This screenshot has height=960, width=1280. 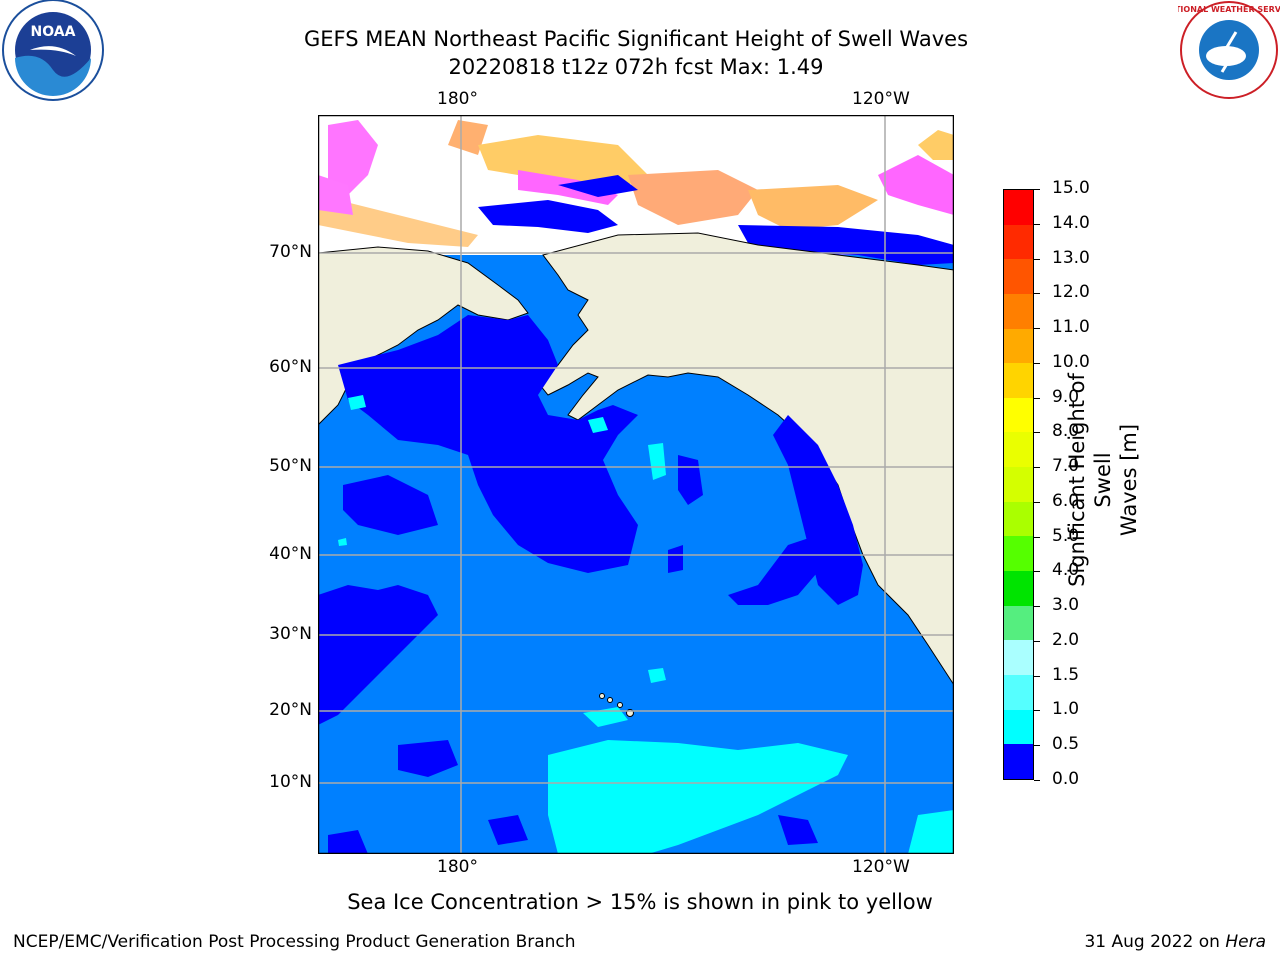 What do you see at coordinates (290, 252) in the screenshot?
I see `lat-tick-70n: 70°N` at bounding box center [290, 252].